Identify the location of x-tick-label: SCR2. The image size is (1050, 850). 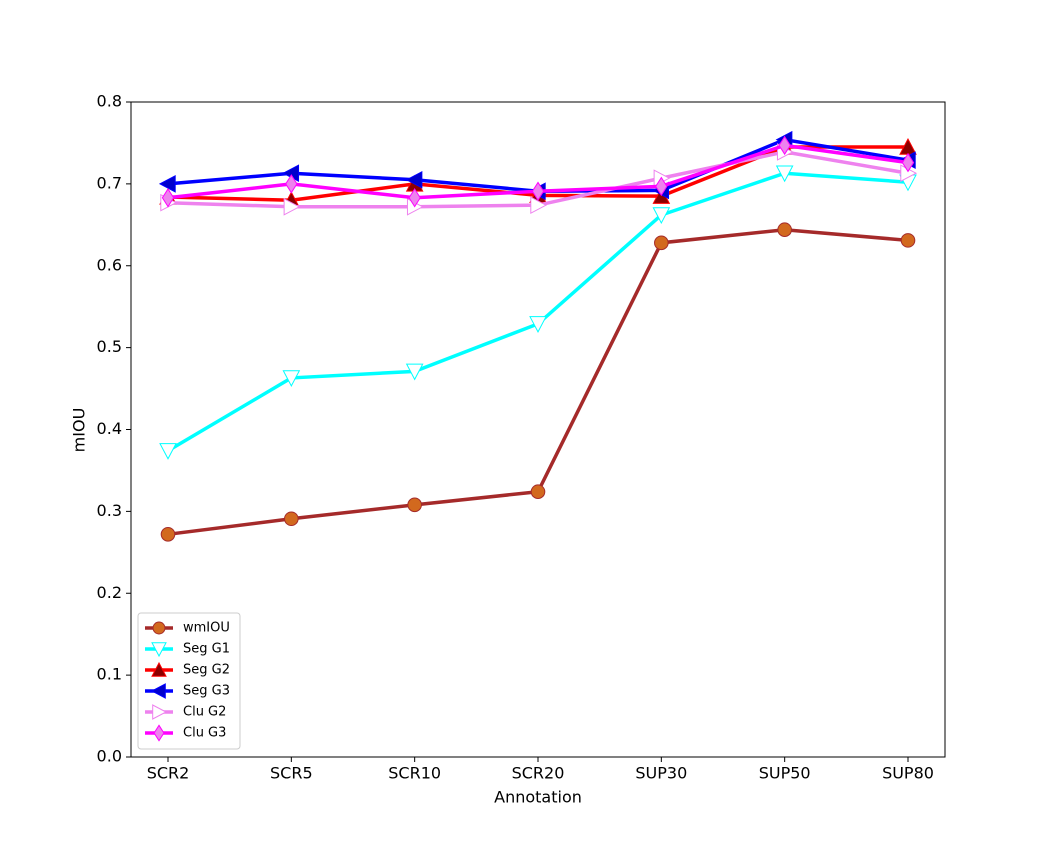
(168, 773).